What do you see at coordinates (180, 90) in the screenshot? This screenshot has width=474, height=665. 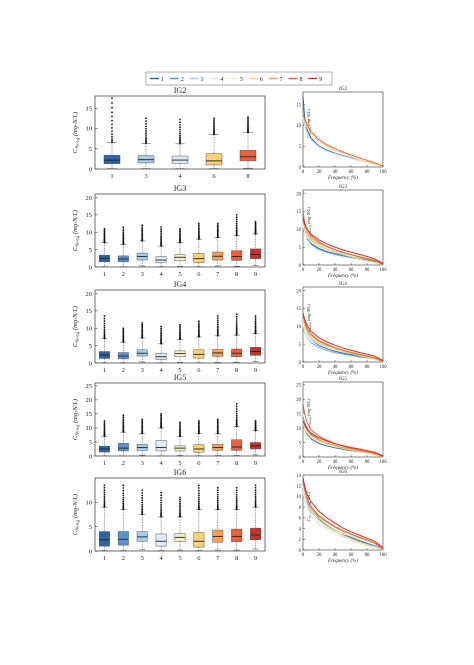 I see `plot-title: IG2` at bounding box center [180, 90].